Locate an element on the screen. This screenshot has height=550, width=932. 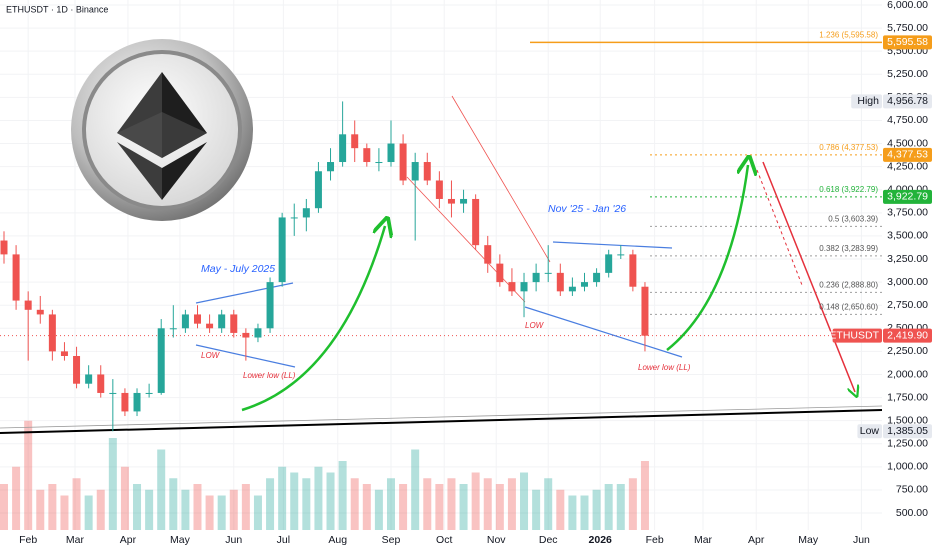
y-tick-label: 500.00 is located at coordinates (912, 513).